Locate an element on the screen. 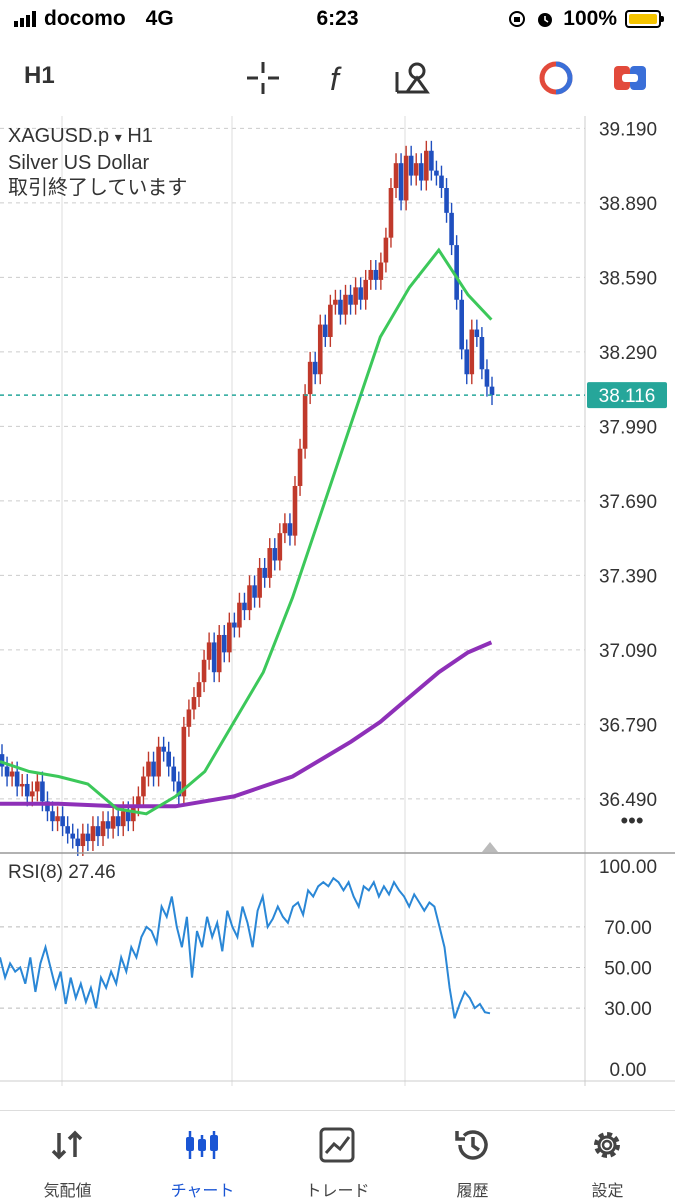 This screenshot has width=675, height=1201. nav-history: 履歴 is located at coordinates (472, 1156).